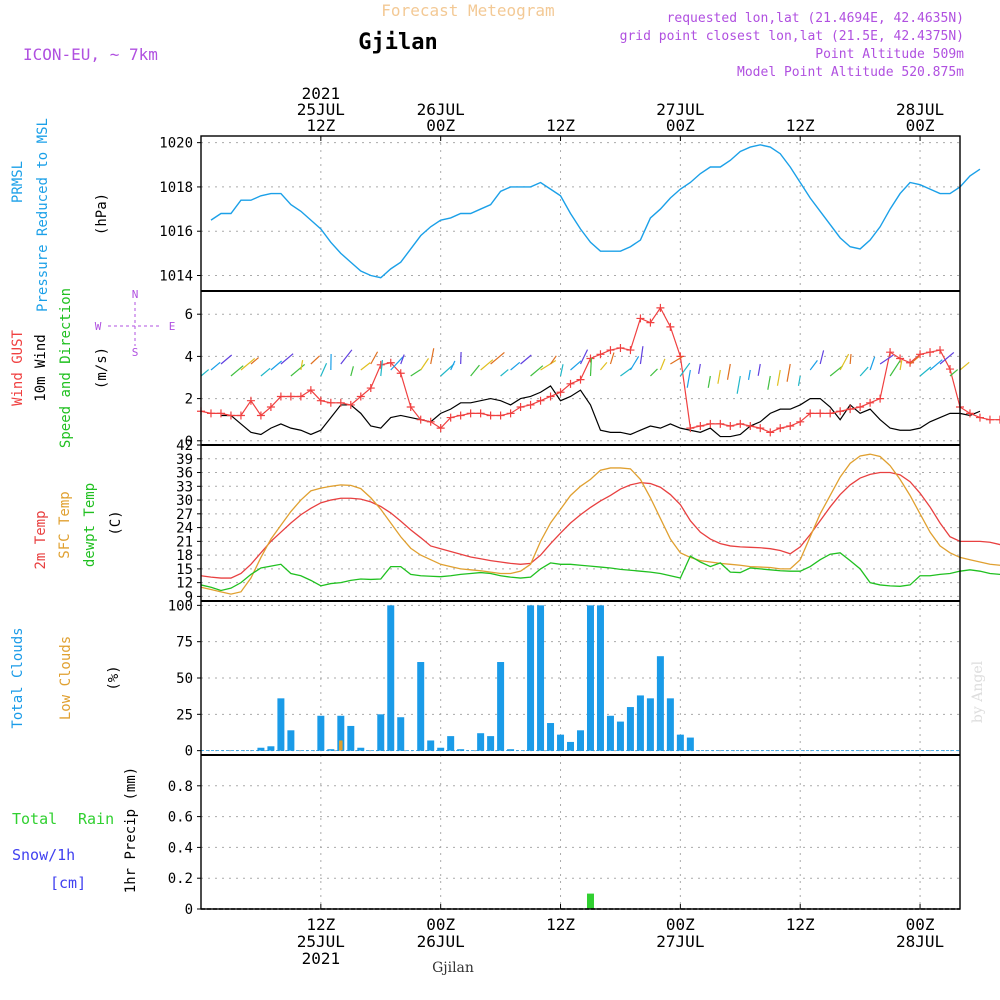  I want to click on y-tick-label: 25, so click(184, 715).